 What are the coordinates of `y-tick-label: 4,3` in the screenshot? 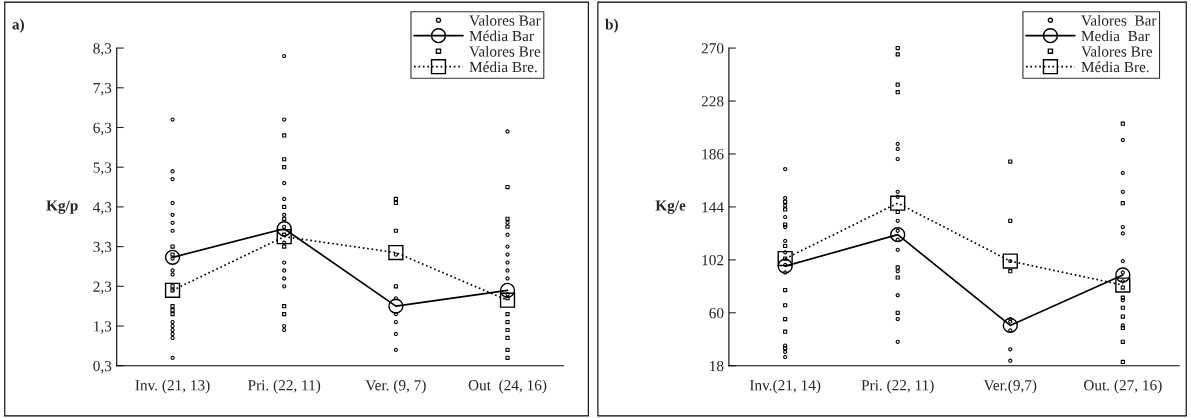 It's located at (102, 208).